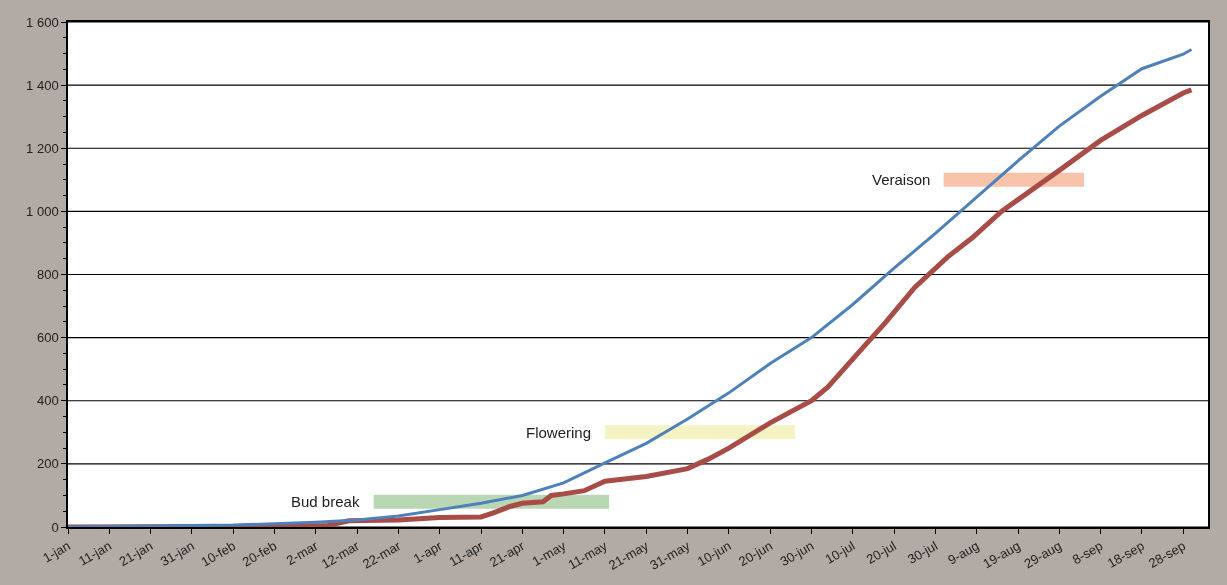 The image size is (1227, 585). What do you see at coordinates (963, 553) in the screenshot?
I see `x-tick-label: 9-aug` at bounding box center [963, 553].